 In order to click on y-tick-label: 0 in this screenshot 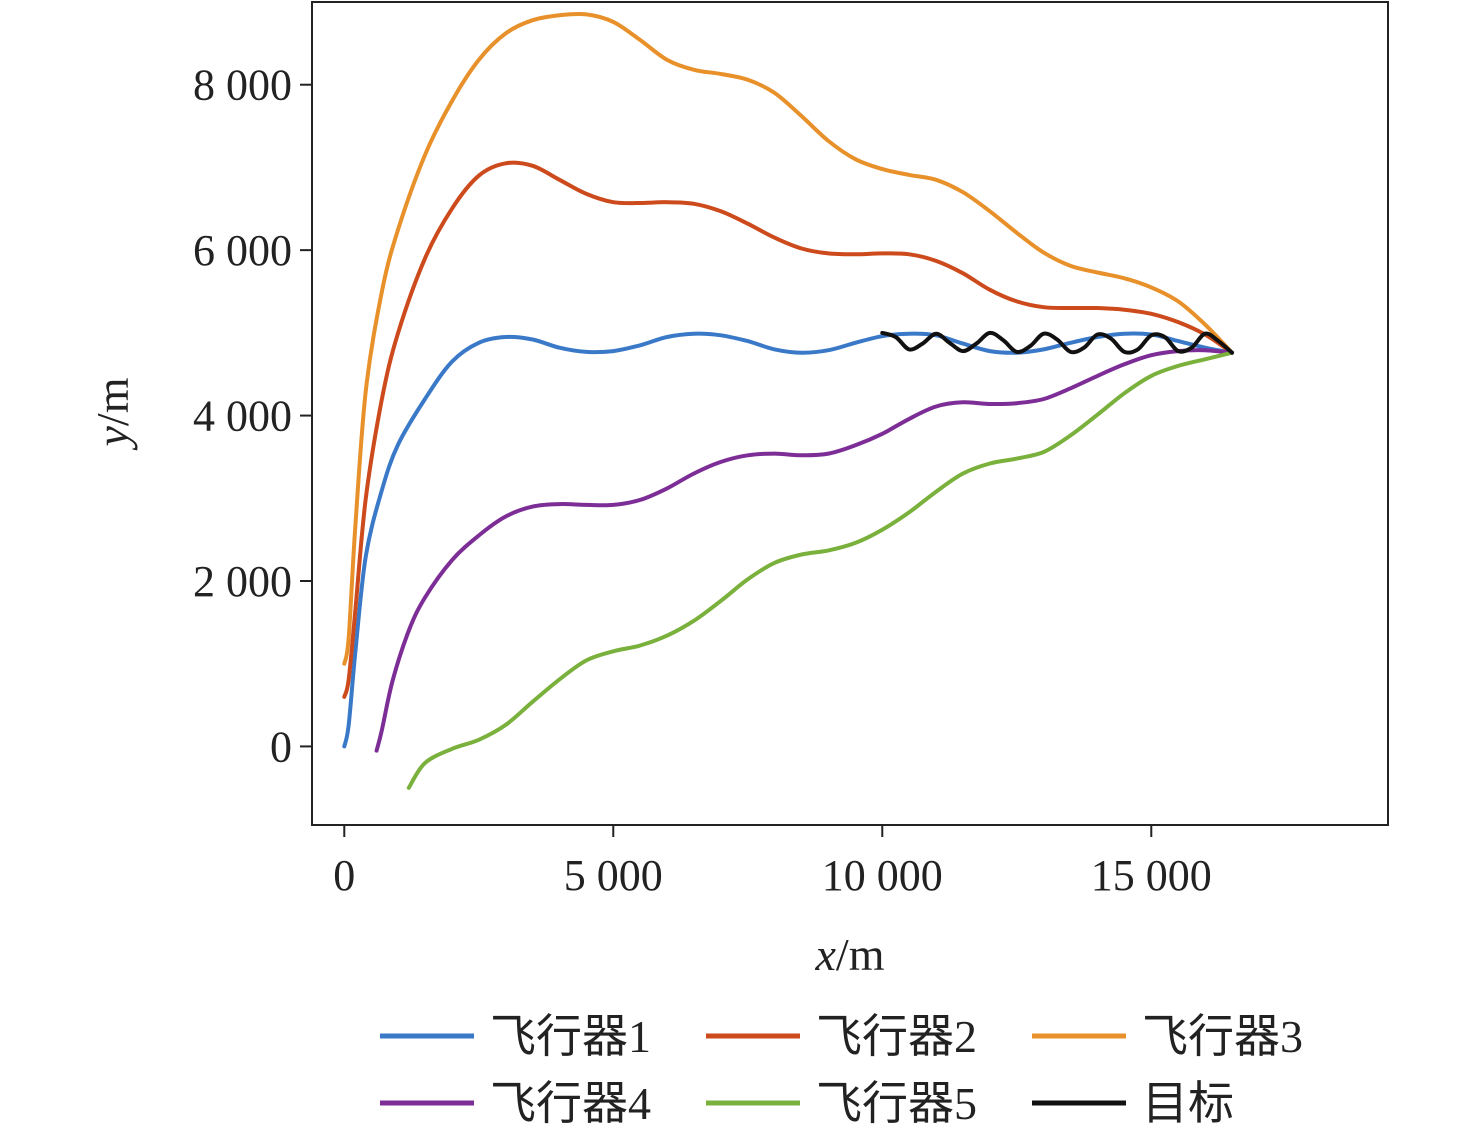, I will do `click(281, 746)`.